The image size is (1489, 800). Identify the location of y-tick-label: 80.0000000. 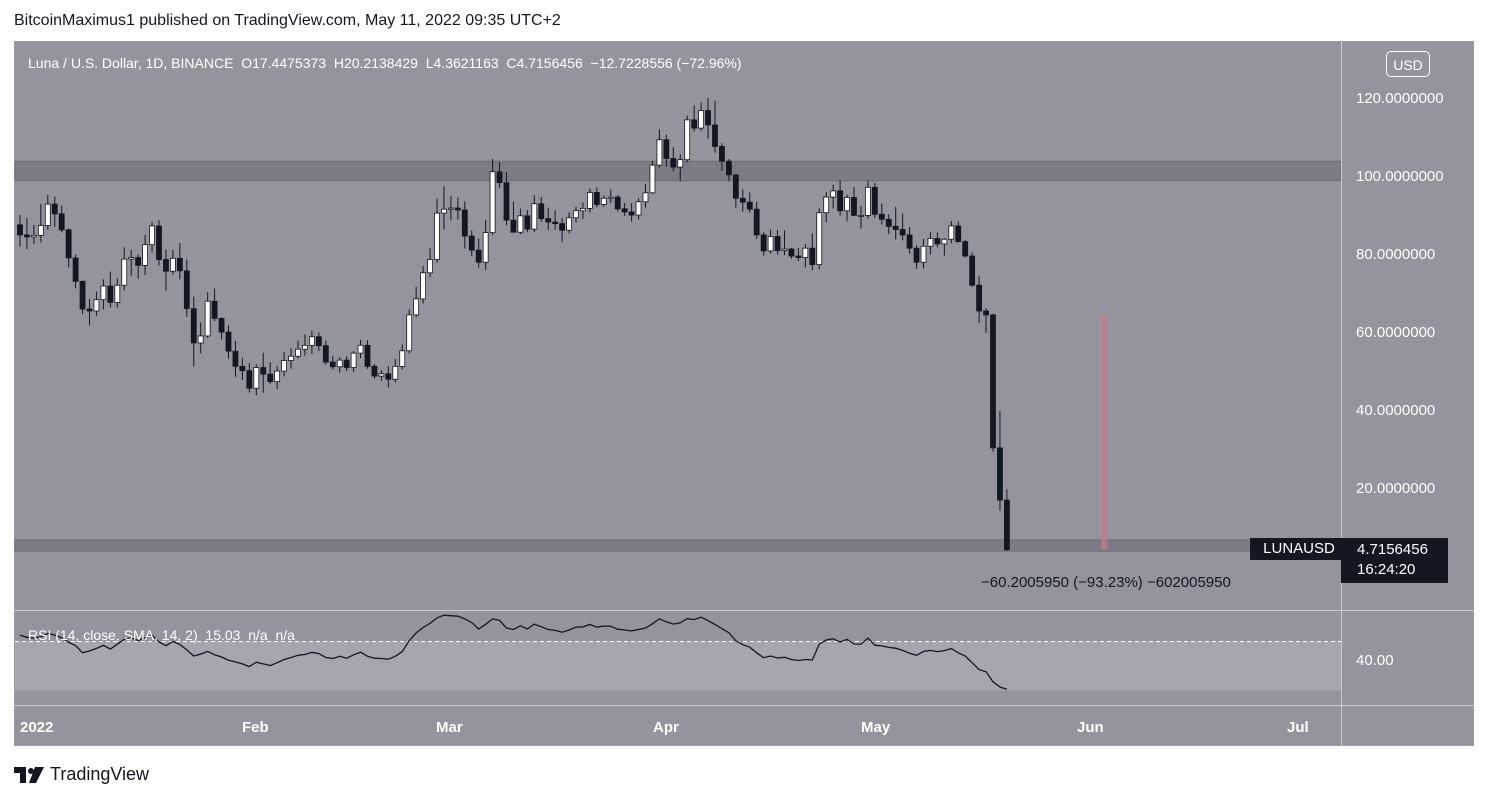
(1396, 254).